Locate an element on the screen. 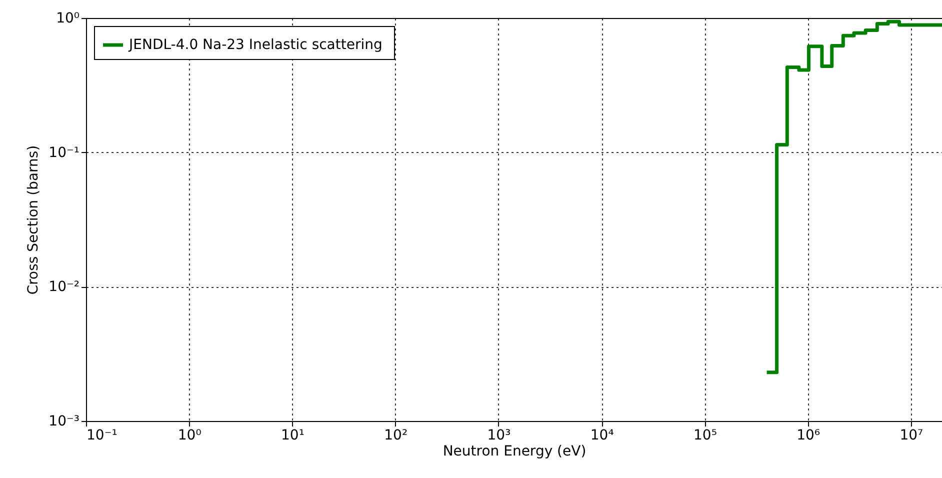  x-tick-label: 10⁵ is located at coordinates (705, 436).